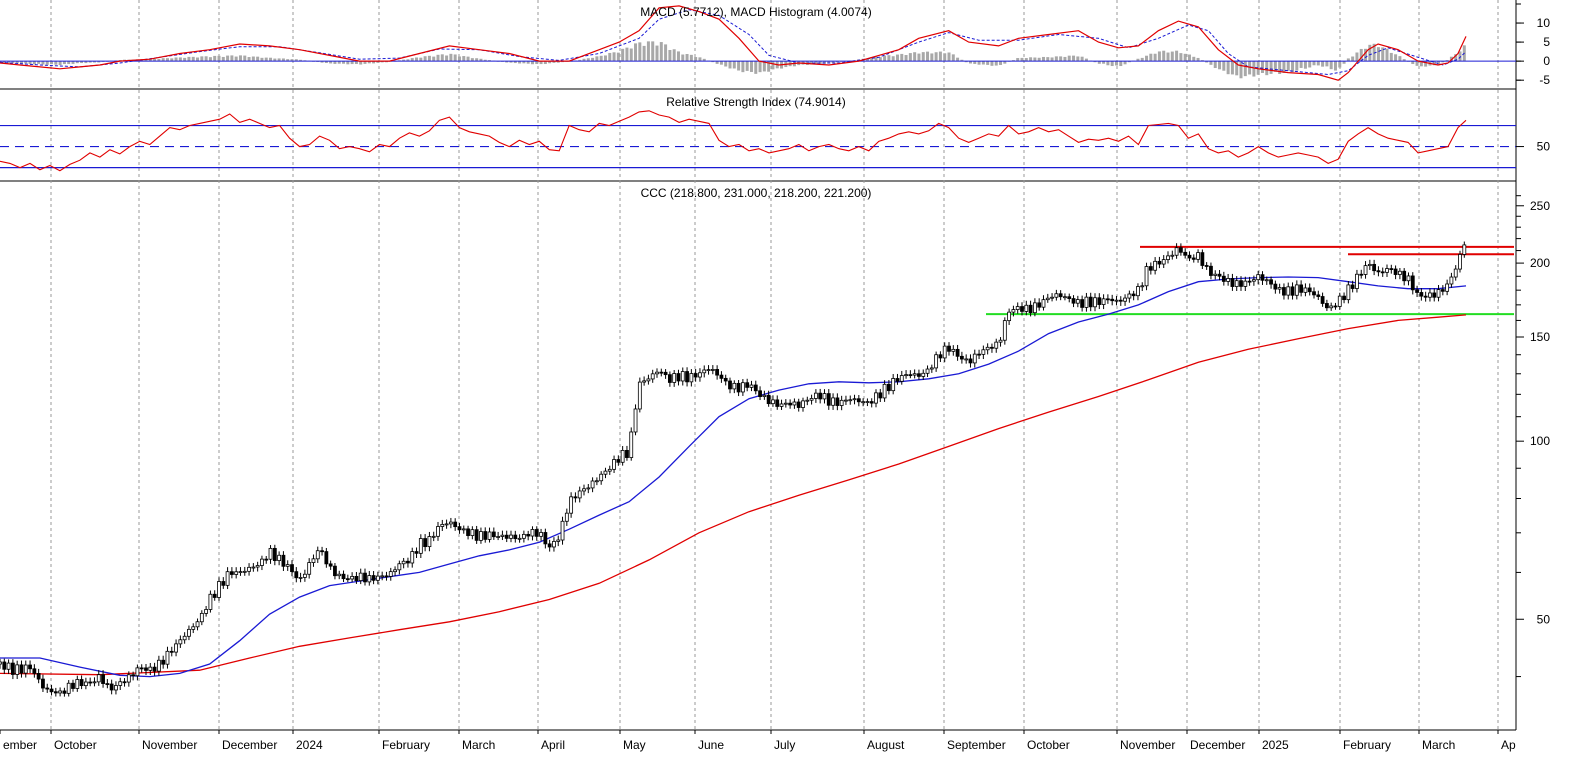  What do you see at coordinates (755, 12) in the screenshot?
I see `macd-title: MACD (5.7712), MACD Histogram (4.0074)` at bounding box center [755, 12].